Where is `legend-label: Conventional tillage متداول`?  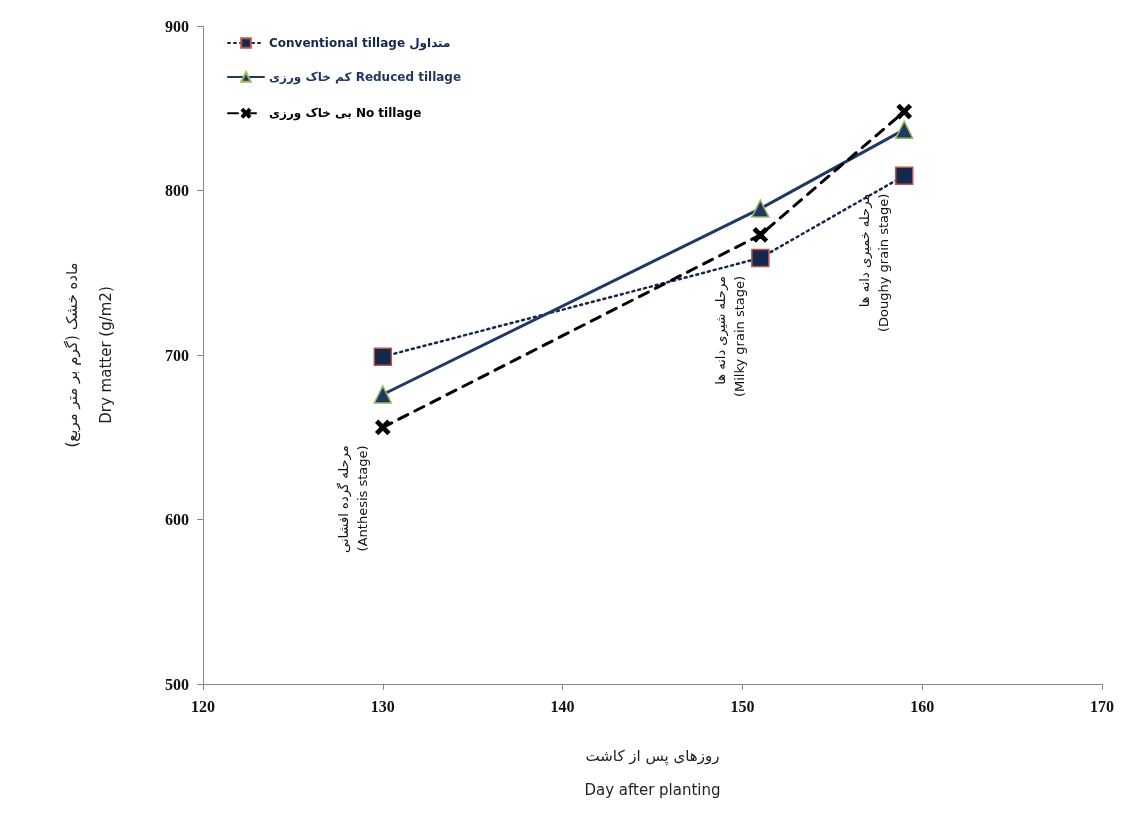
legend-label: Conventional tillage متداول is located at coordinates (360, 43).